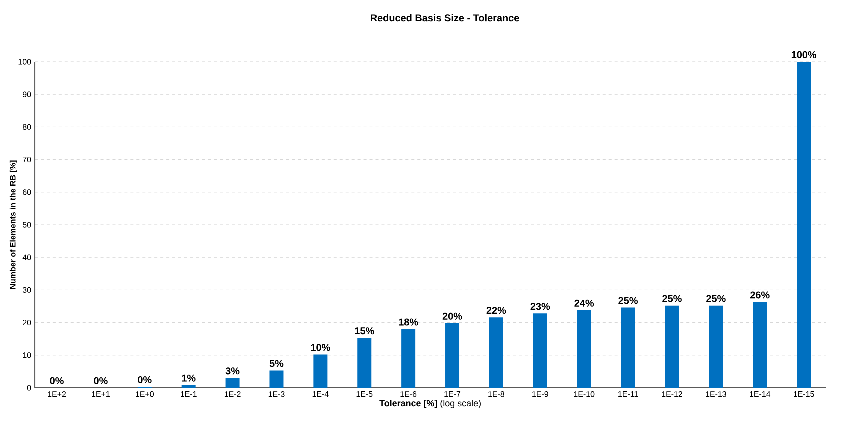 This screenshot has height=428, width=854. What do you see at coordinates (277, 364) in the screenshot?
I see `data-label: 5%` at bounding box center [277, 364].